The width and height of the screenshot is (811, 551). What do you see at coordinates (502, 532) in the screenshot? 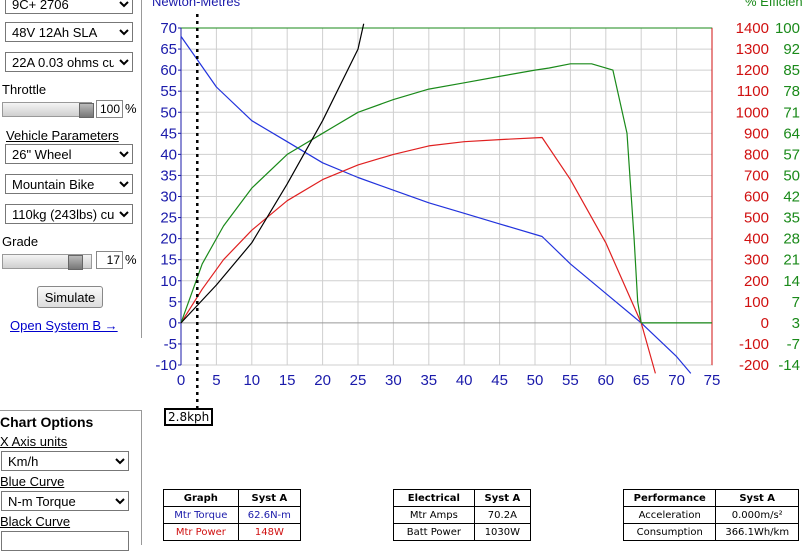
I see `batt-power-value: 1030W` at bounding box center [502, 532].